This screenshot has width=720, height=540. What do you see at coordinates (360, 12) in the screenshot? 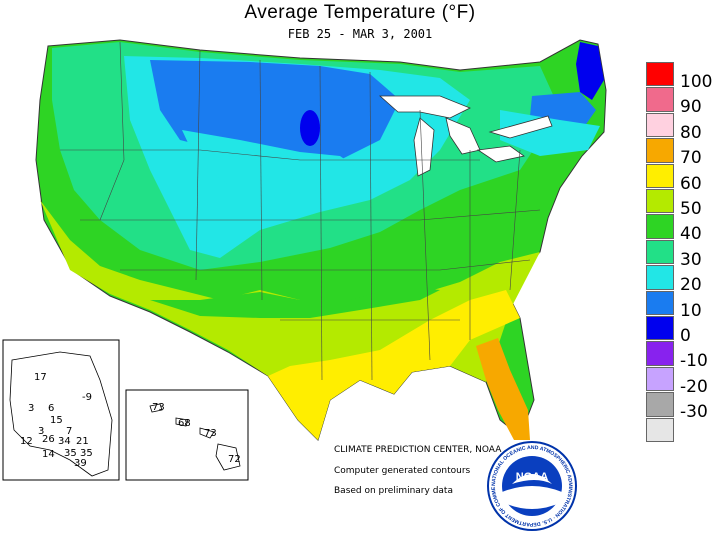
I see `map-title: Average Temperature (°F)` at bounding box center [360, 12].